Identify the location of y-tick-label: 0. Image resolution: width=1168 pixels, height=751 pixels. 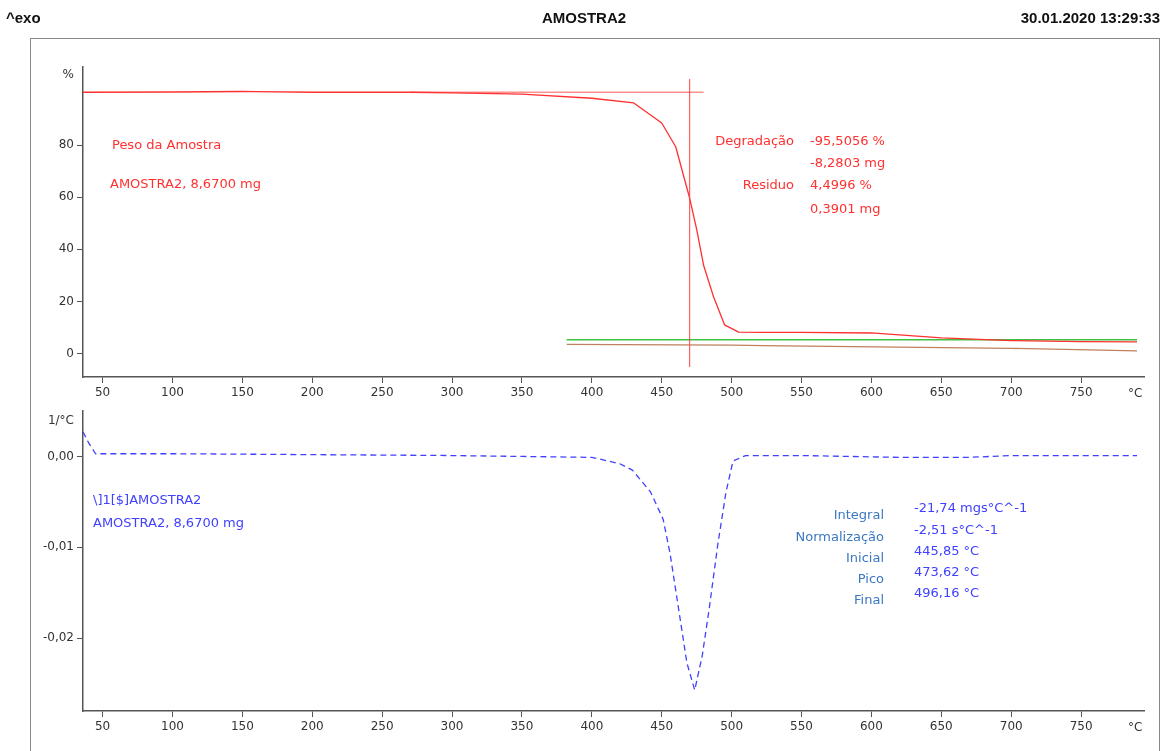
(70, 352).